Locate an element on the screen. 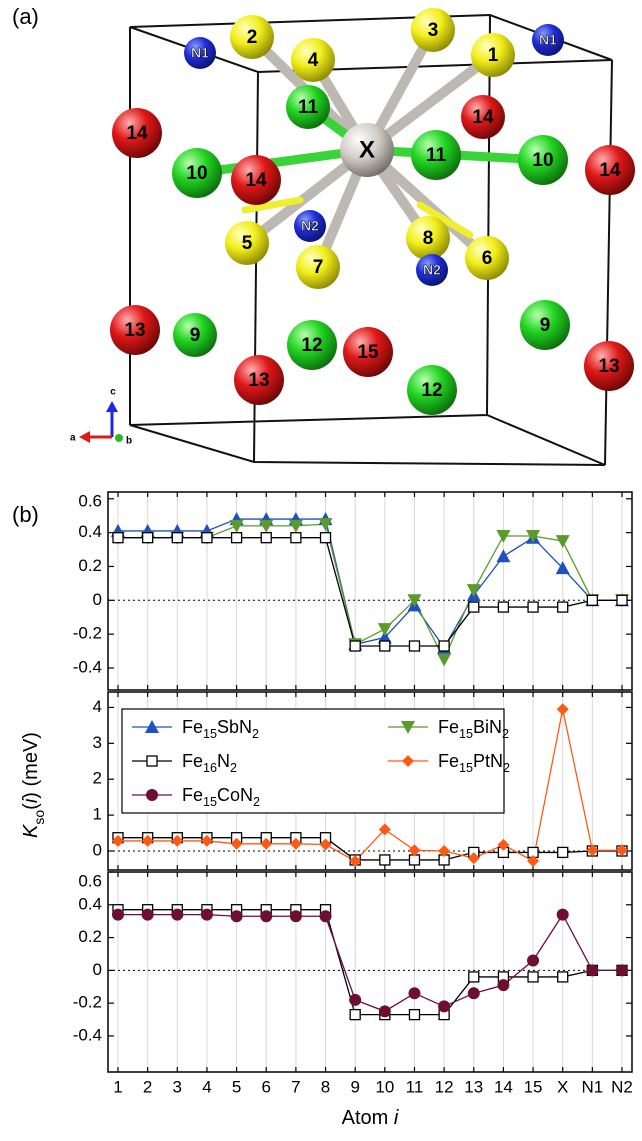  atom-label: 8 is located at coordinates (428, 238).